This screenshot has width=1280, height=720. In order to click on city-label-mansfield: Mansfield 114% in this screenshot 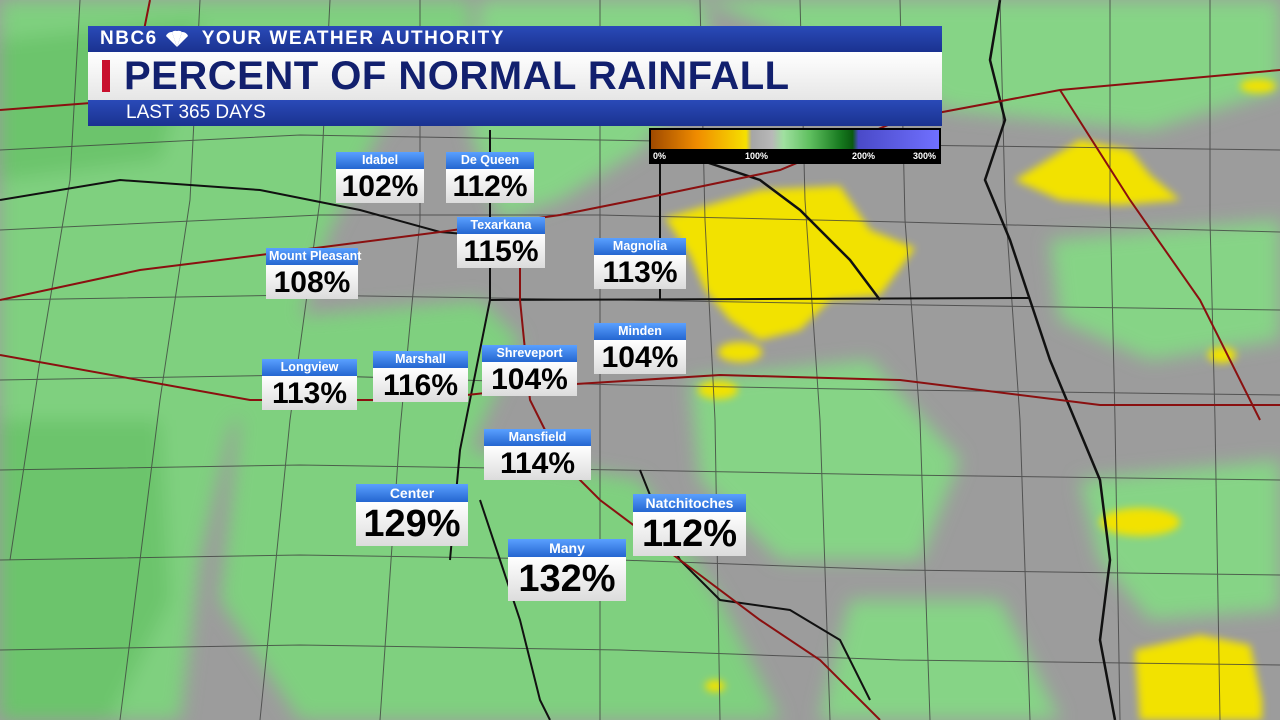, I will do `click(537, 454)`.